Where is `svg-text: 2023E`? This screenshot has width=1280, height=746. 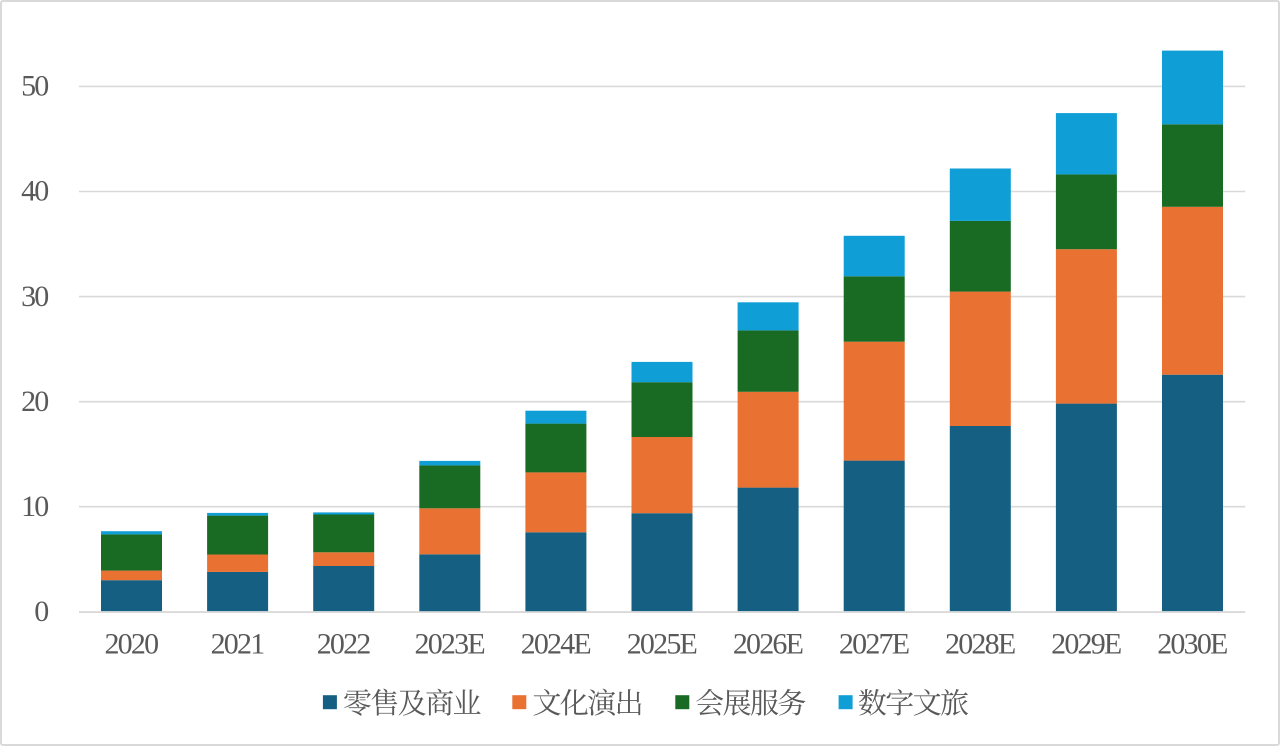
svg-text: 2023E is located at coordinates (450, 643).